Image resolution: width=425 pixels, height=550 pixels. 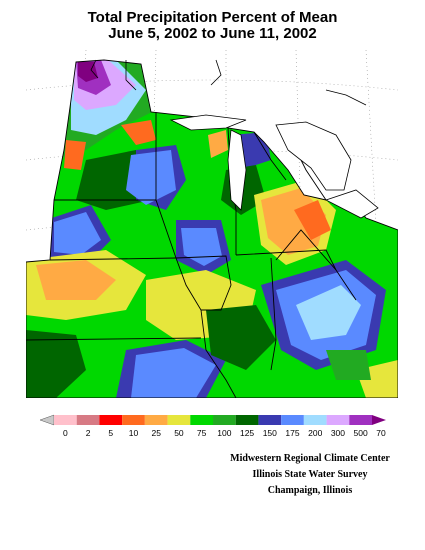 I want to click on legend-label: 300, so click(x=338, y=433).